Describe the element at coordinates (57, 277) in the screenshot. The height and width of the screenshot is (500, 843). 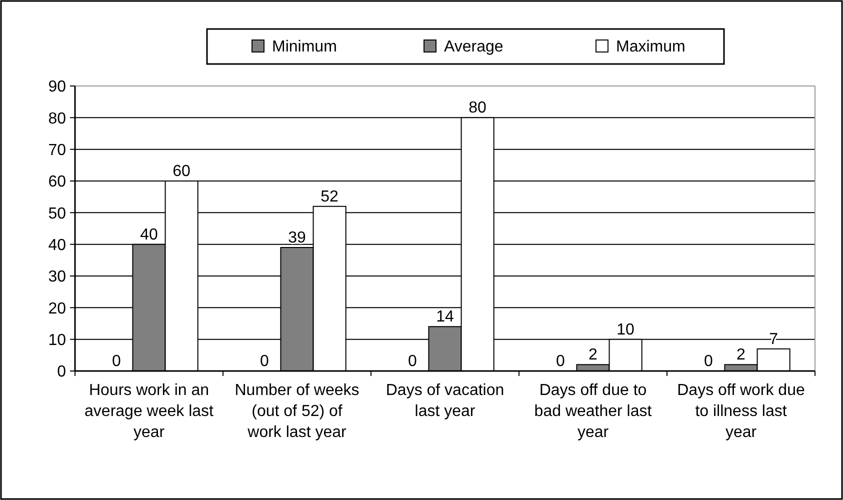
I see `y-tick-label: 30` at that location.